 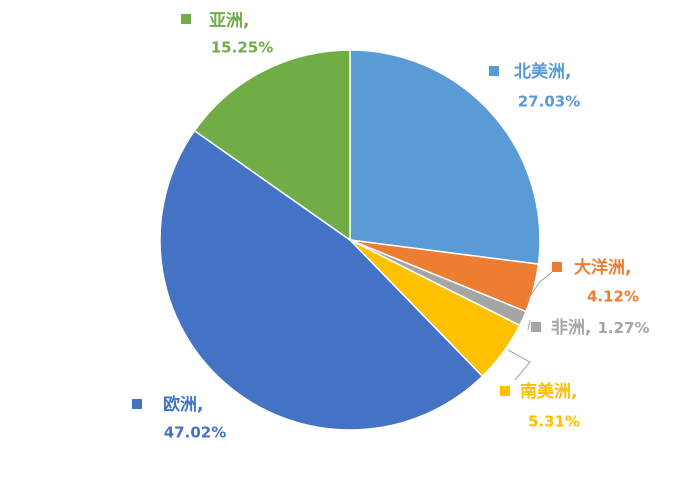 I want to click on value-label: 4.12%, so click(x=613, y=297).